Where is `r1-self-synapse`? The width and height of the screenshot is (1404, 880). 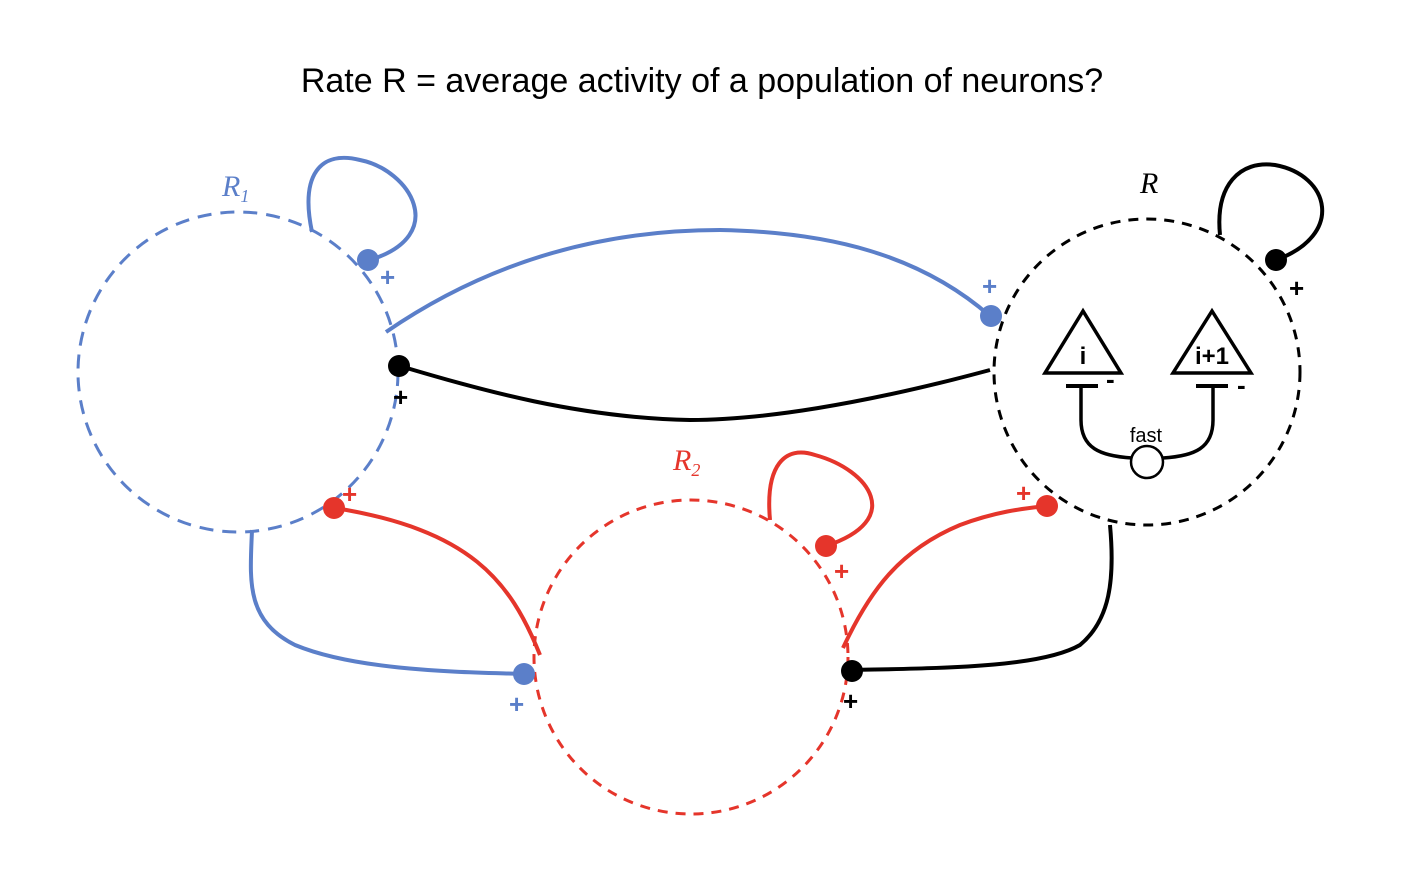 r1-self-synapse is located at coordinates (368, 260).